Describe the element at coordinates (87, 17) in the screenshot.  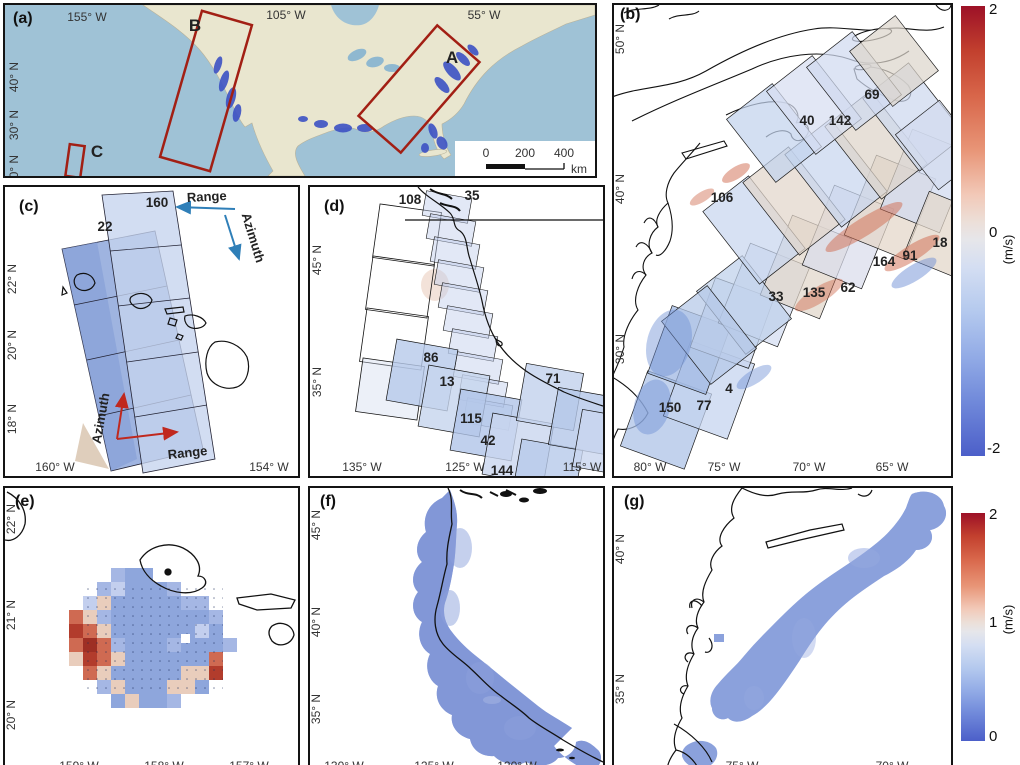
I see `lon-tick: 155° W` at that location.